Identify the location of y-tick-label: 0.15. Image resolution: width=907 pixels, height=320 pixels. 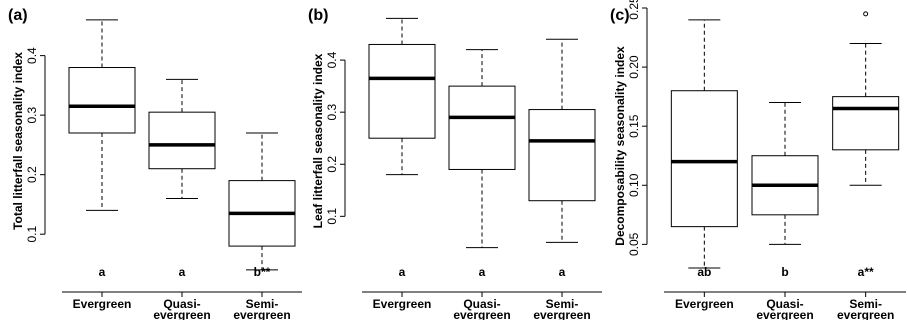
(634, 126).